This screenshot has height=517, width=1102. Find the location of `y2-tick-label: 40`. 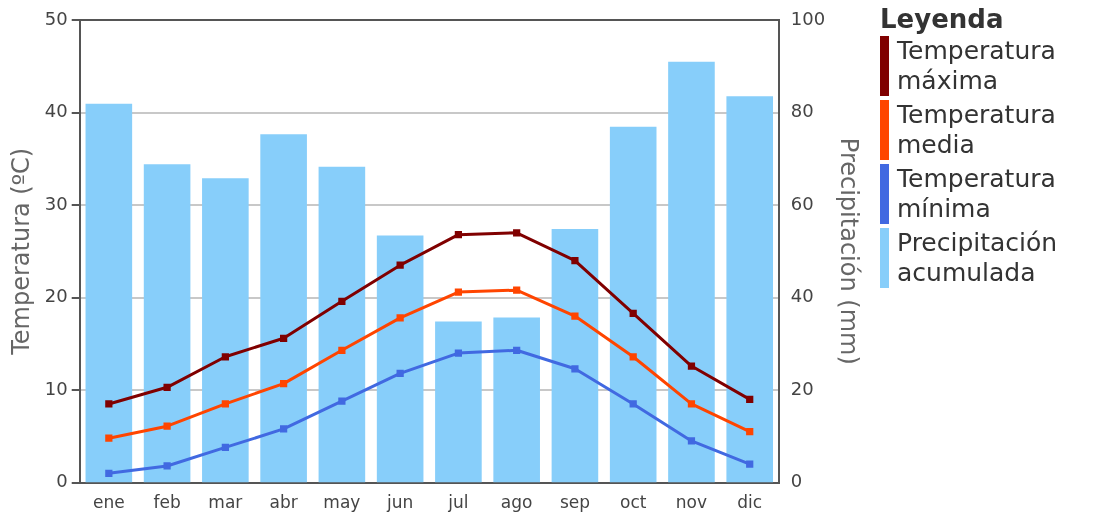

y2-tick-label: 40 is located at coordinates (802, 296).